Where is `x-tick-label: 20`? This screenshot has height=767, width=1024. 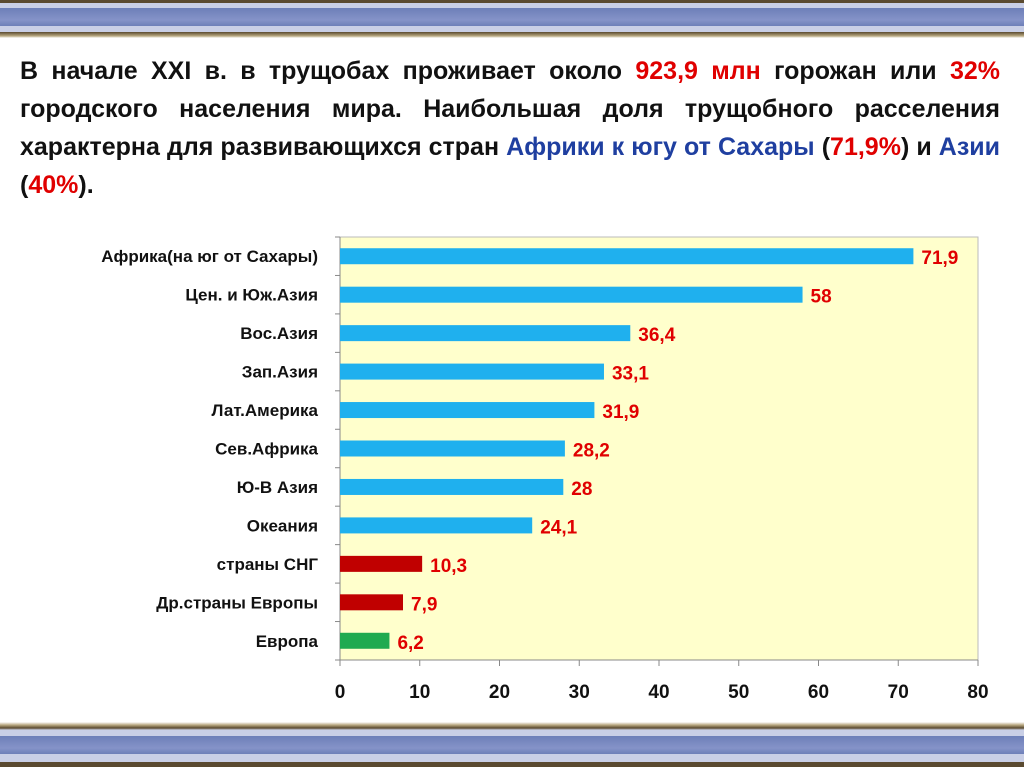
x-tick-label: 20 is located at coordinates (499, 692).